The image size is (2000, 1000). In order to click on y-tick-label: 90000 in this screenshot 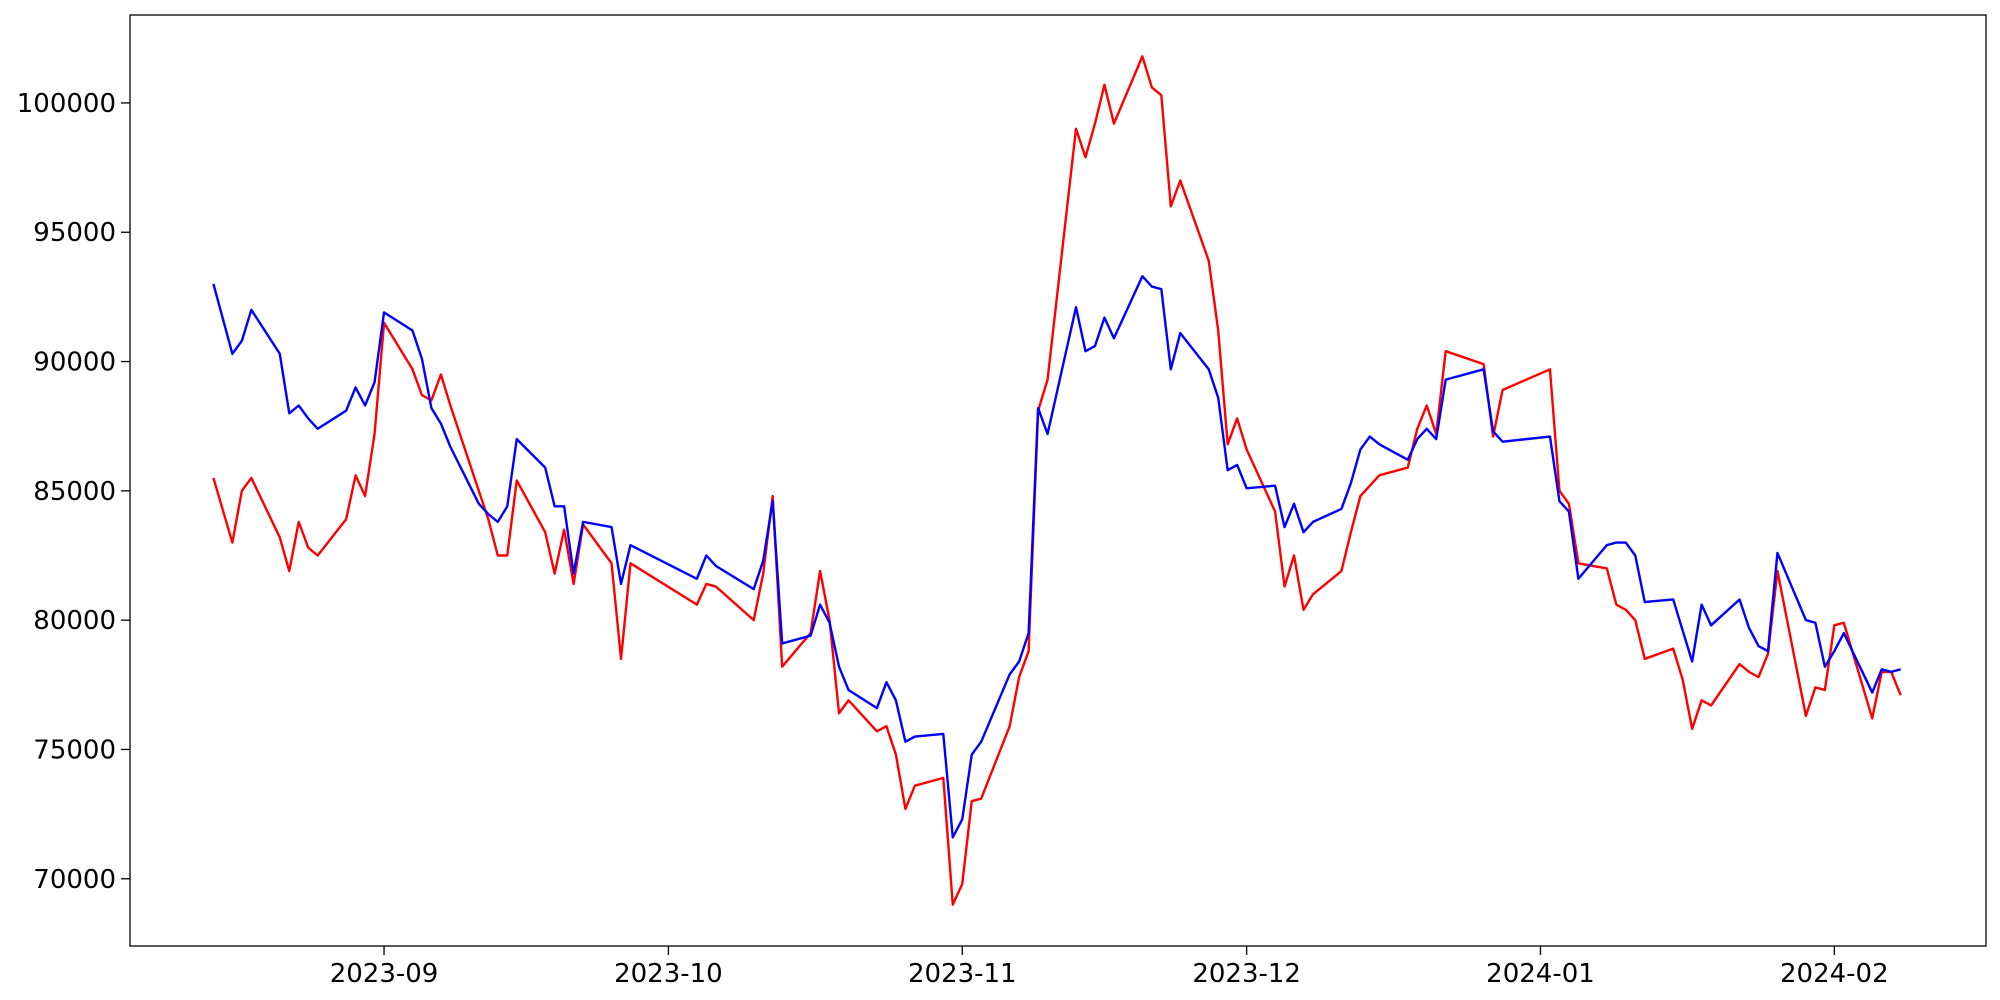, I will do `click(74, 363)`.